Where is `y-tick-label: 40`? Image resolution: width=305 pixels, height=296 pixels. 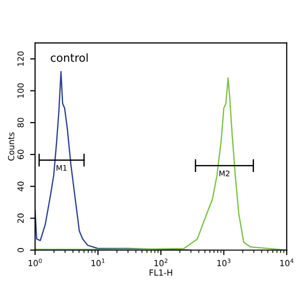 y-tick-label: 40 is located at coordinates (20, 187).